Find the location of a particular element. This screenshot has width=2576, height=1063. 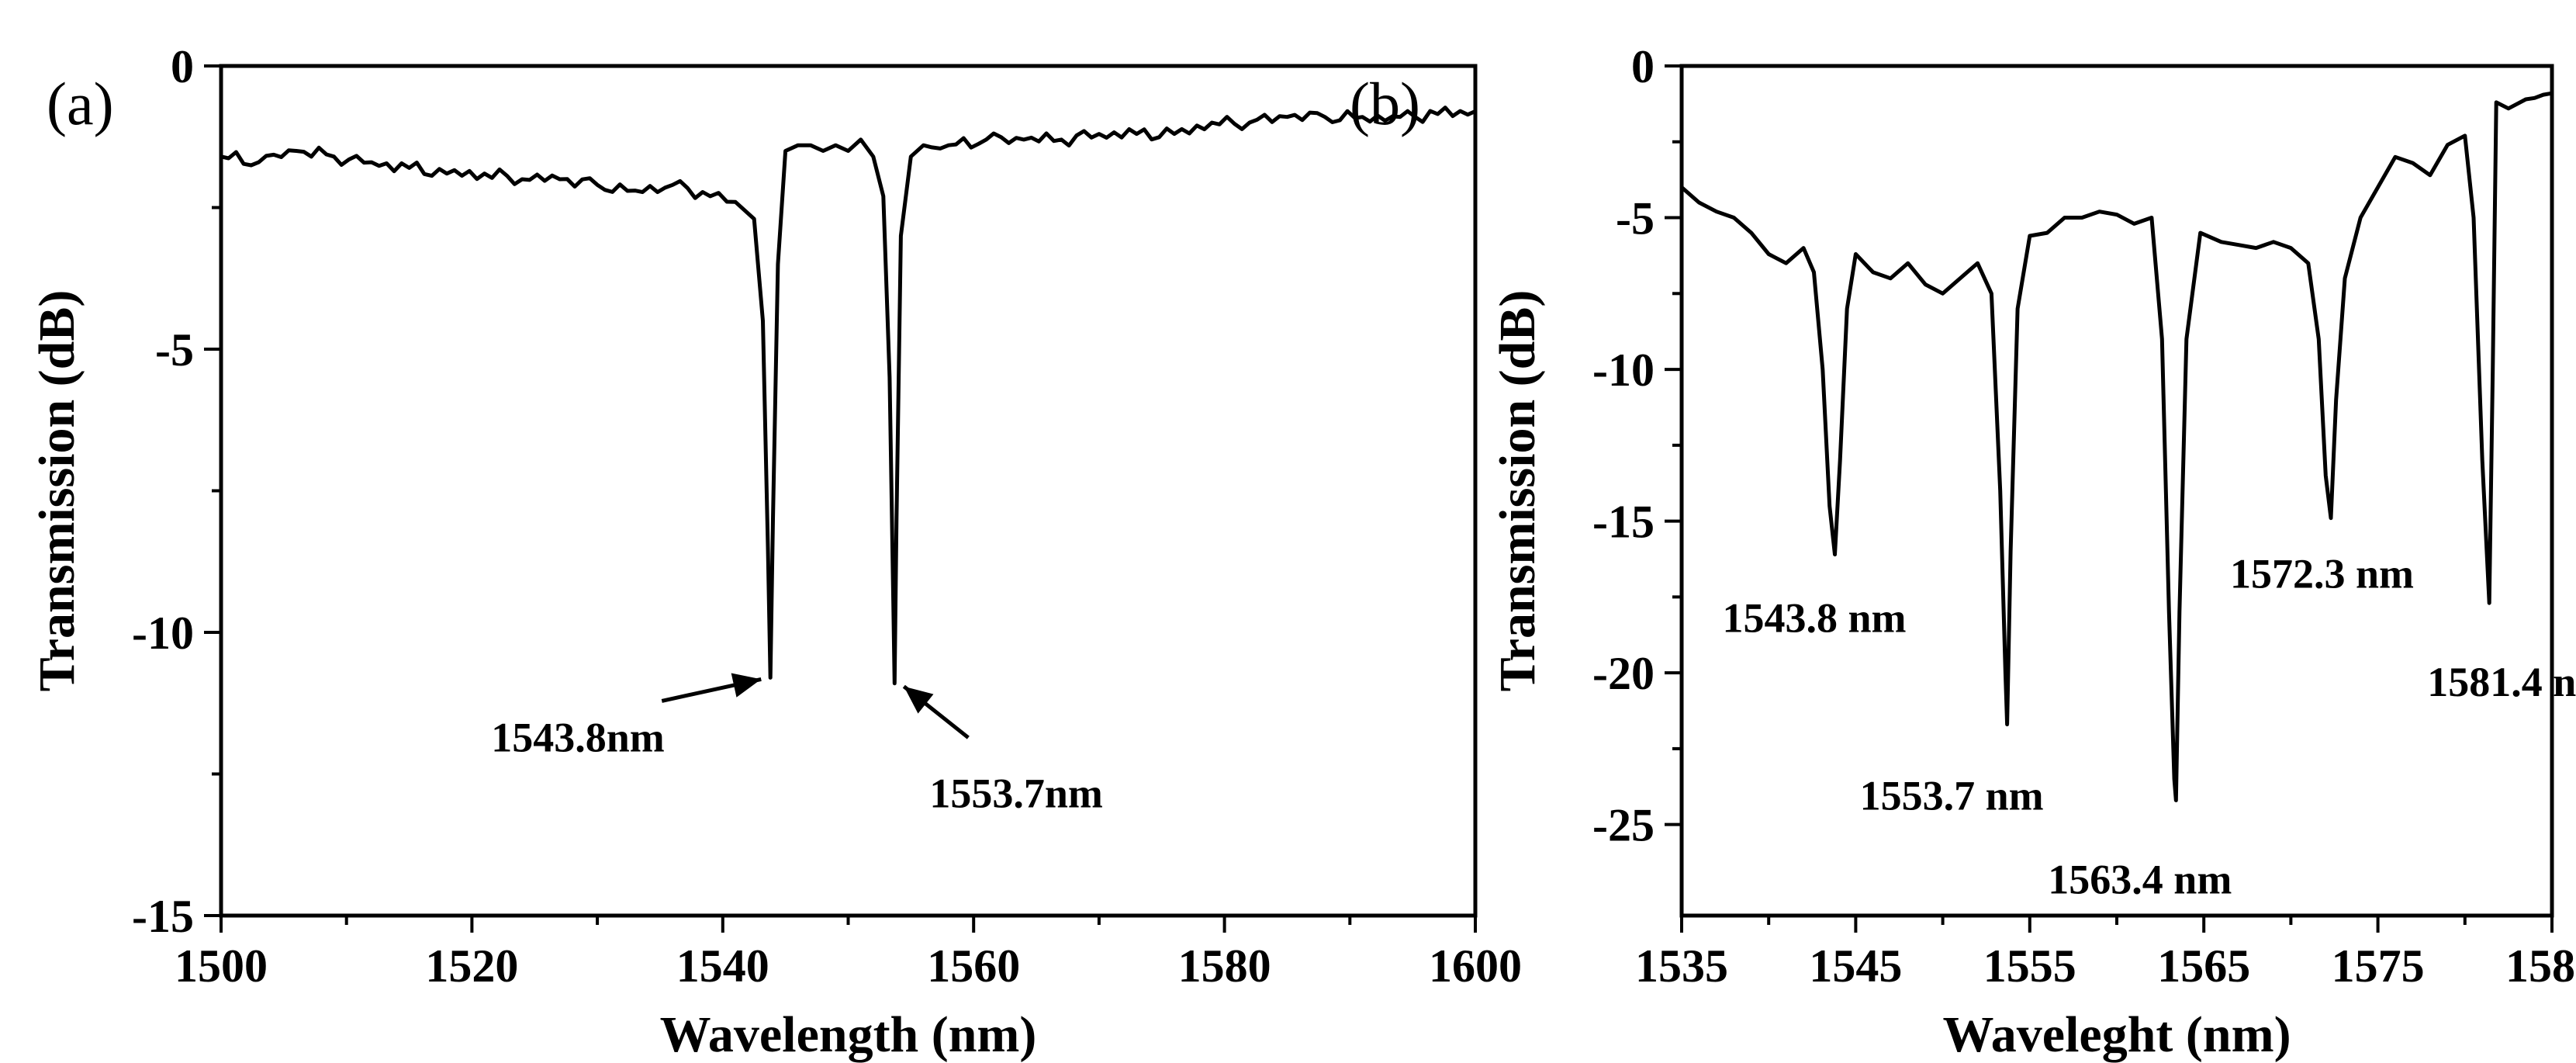

chart-a-x-tick-label: 1540 is located at coordinates (722, 966).